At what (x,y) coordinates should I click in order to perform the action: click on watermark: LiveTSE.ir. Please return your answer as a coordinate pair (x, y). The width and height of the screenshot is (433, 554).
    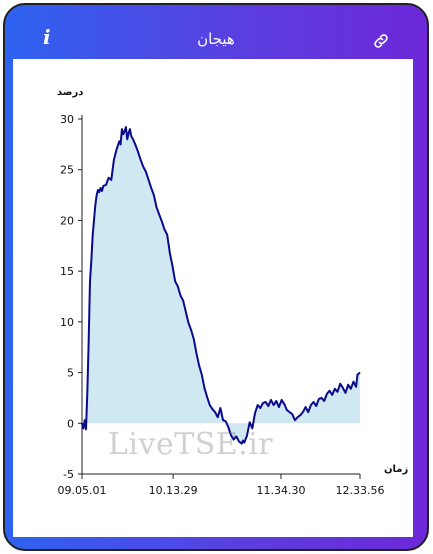
    Looking at the image, I should click on (191, 444).